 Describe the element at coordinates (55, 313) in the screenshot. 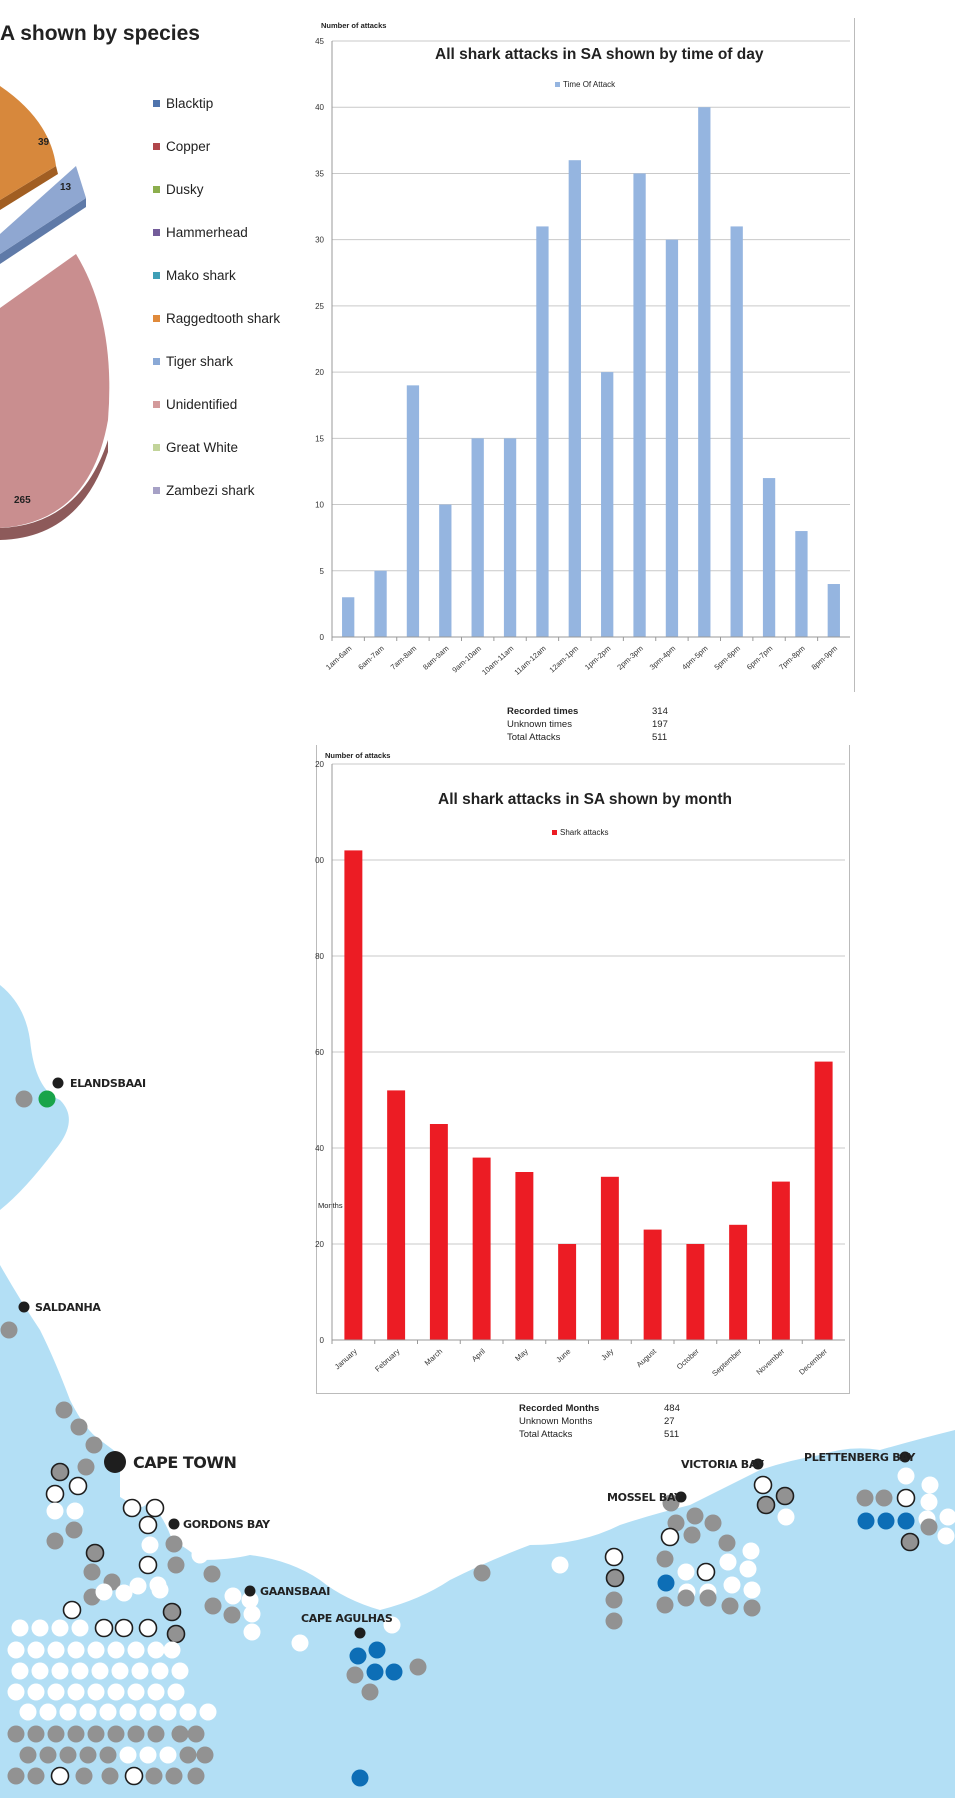

I see `species-pie-chart: 39 13 265` at that location.